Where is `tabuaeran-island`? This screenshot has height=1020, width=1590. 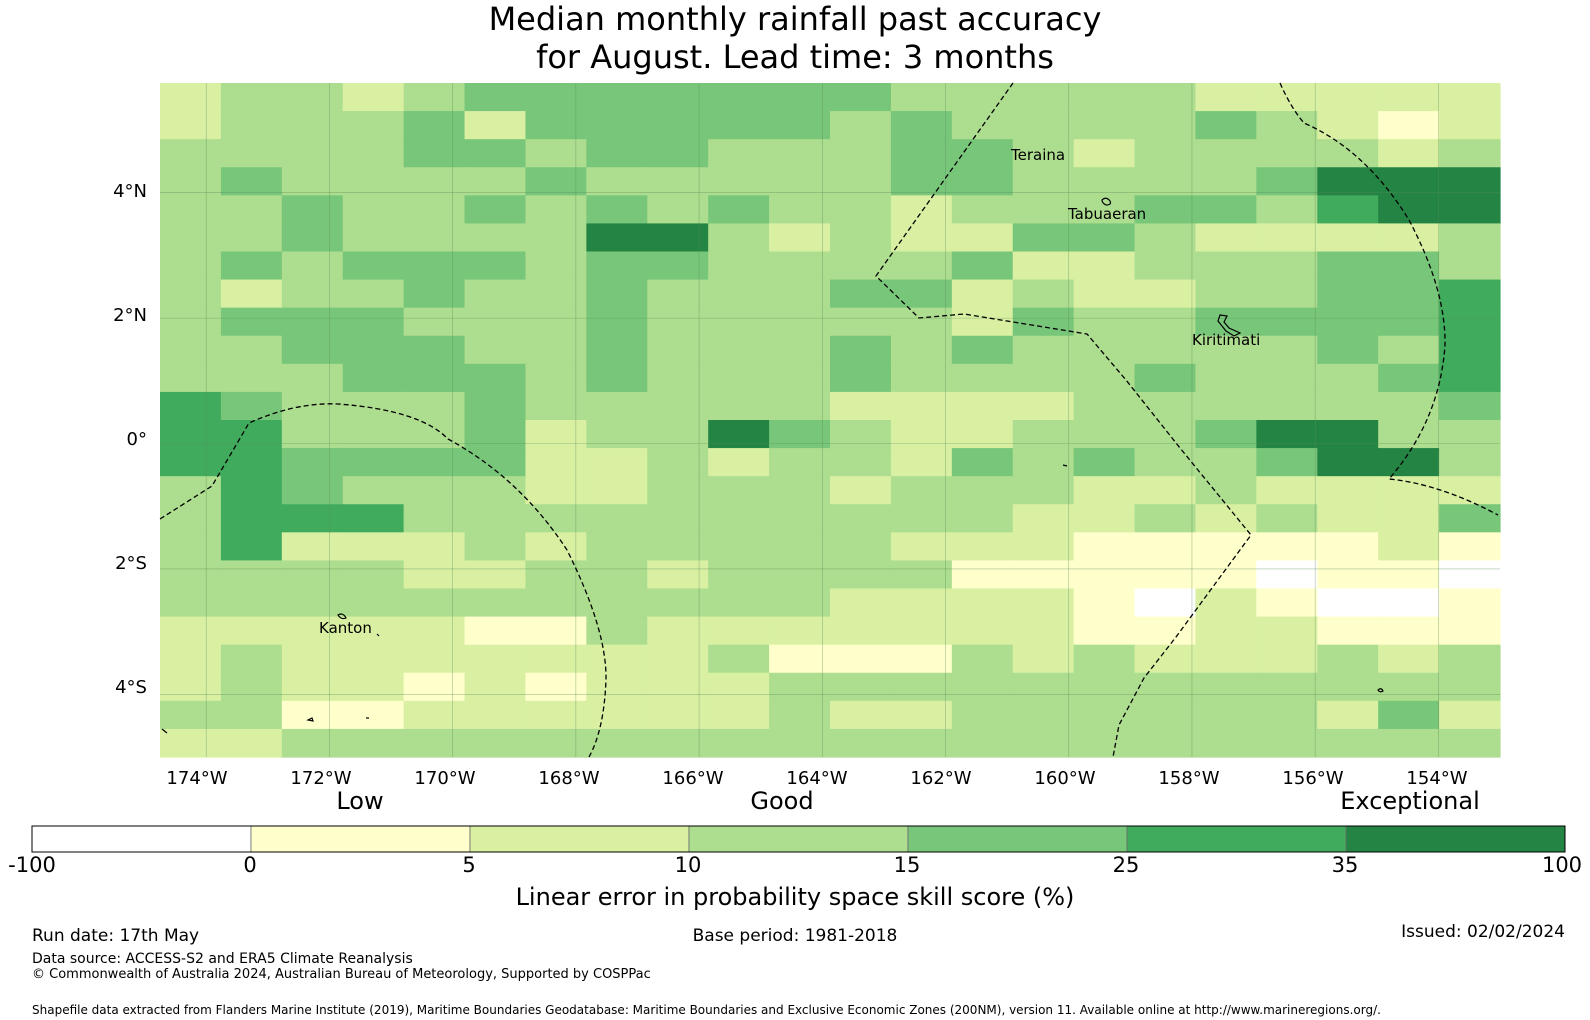
tabuaeran-island is located at coordinates (1106, 201).